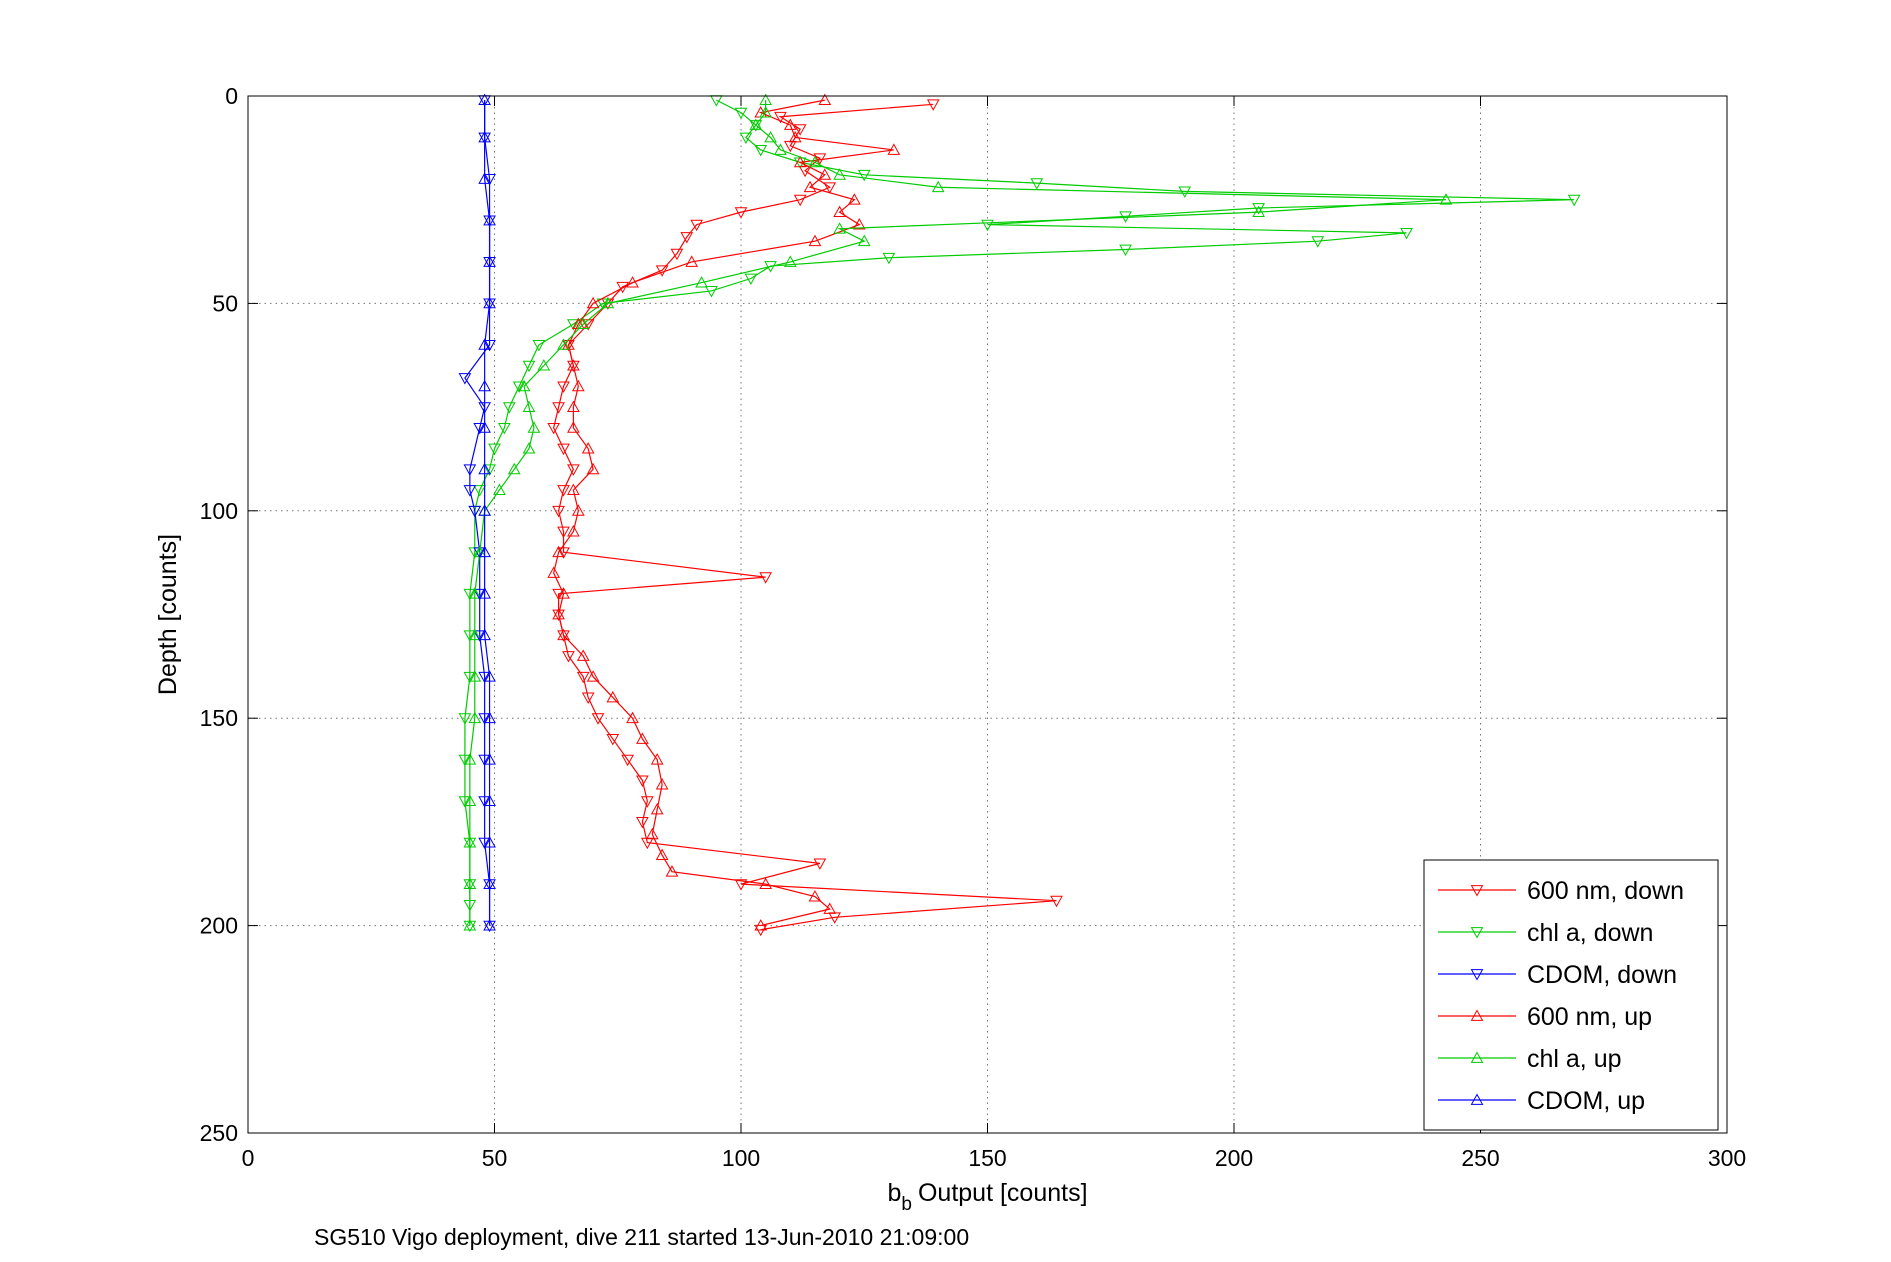 Image resolution: width=1891 pixels, height=1262 pixels. Describe the element at coordinates (219, 1133) in the screenshot. I see `y-tick-label: 250` at that location.